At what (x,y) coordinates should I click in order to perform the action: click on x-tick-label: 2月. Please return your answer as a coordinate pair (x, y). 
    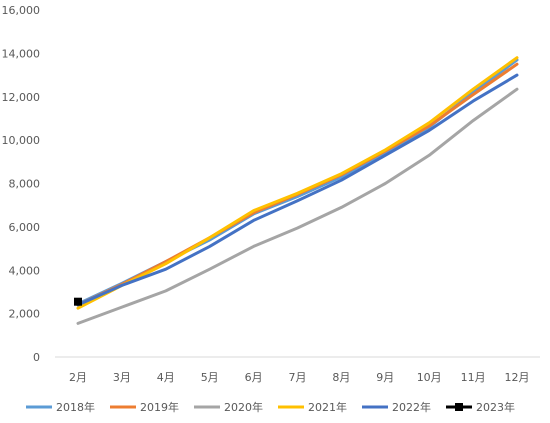
    Looking at the image, I should click on (78, 377).